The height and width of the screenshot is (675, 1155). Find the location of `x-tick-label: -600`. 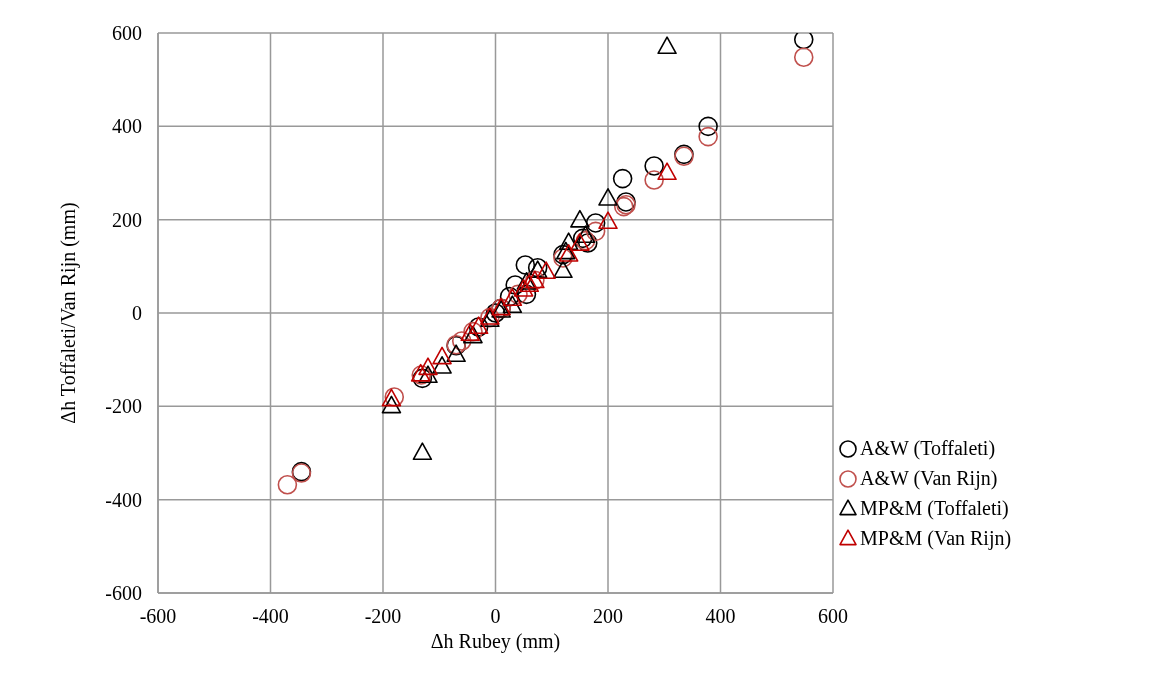

x-tick-label: -600 is located at coordinates (158, 616).